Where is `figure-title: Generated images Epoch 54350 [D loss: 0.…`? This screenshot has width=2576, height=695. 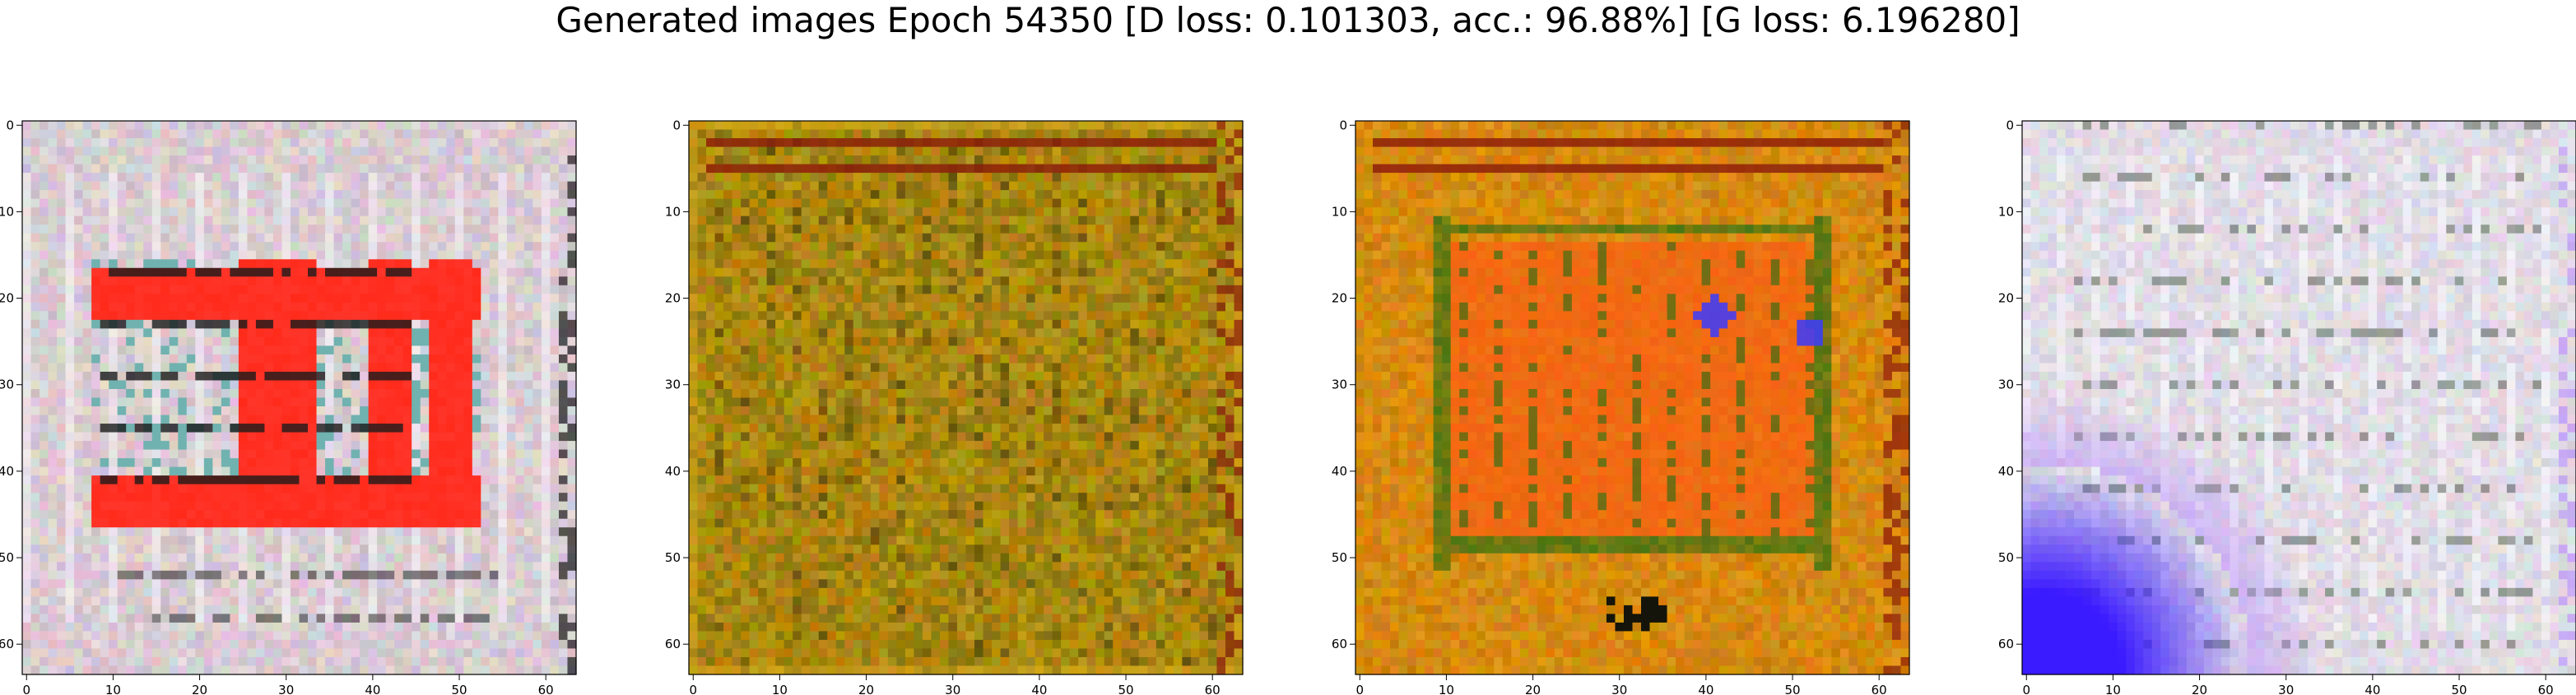 figure-title: Generated images Epoch 54350 [D loss: 0.… is located at coordinates (1288, 20).